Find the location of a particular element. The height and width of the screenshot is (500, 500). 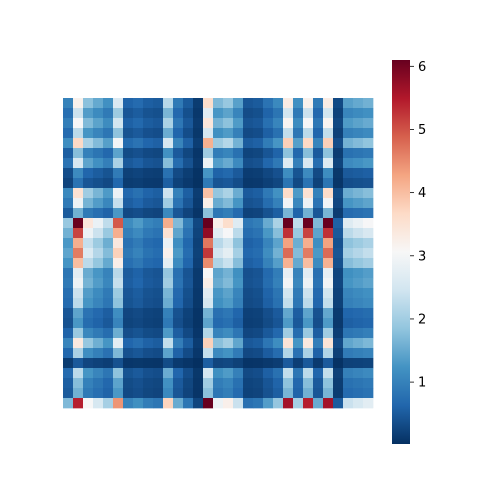

colorbar-tick-label: 4 is located at coordinates (422, 193).